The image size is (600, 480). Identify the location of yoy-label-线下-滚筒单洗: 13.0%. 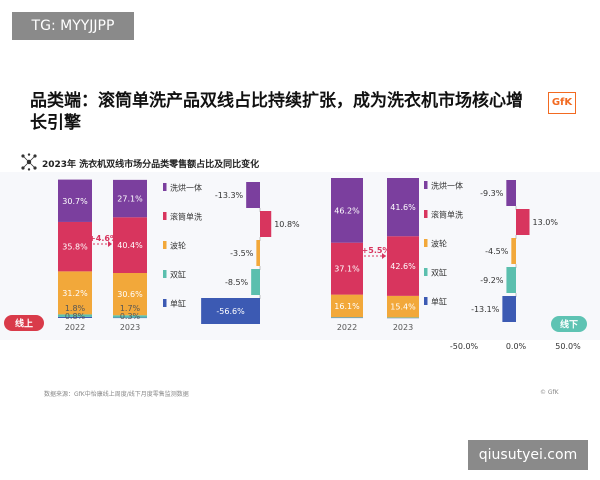
(546, 222).